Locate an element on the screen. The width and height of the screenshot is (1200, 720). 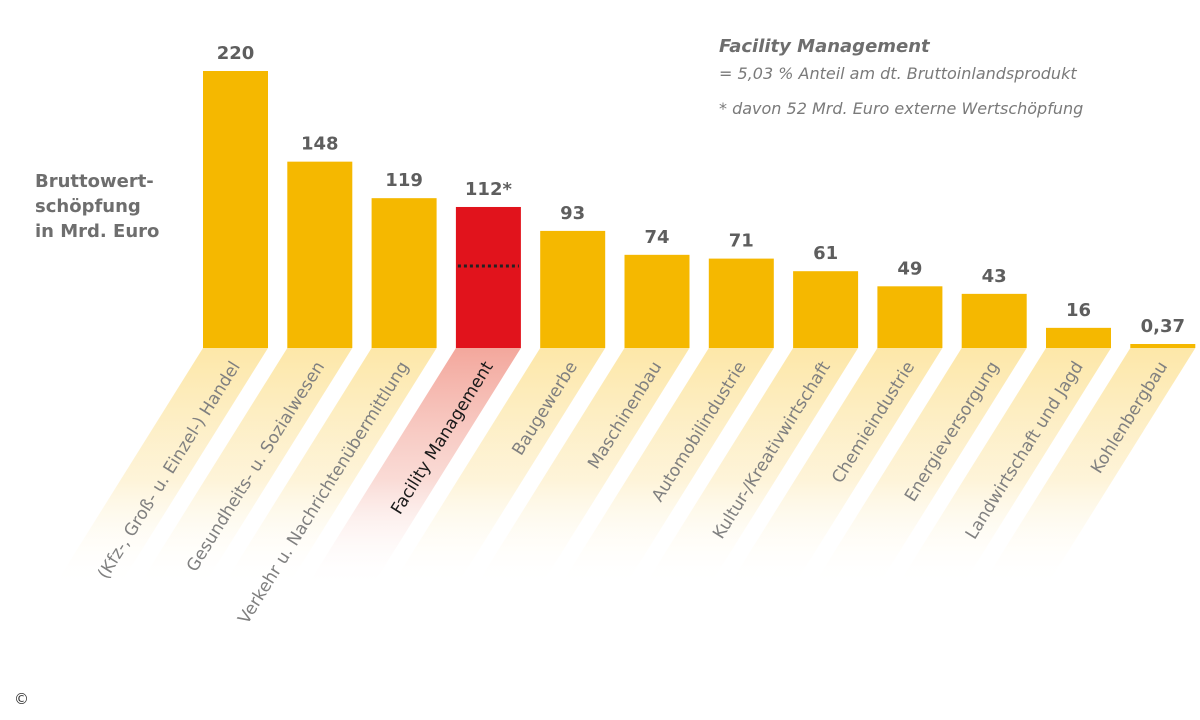
copyright-symbol: © is located at coordinates (21, 699).